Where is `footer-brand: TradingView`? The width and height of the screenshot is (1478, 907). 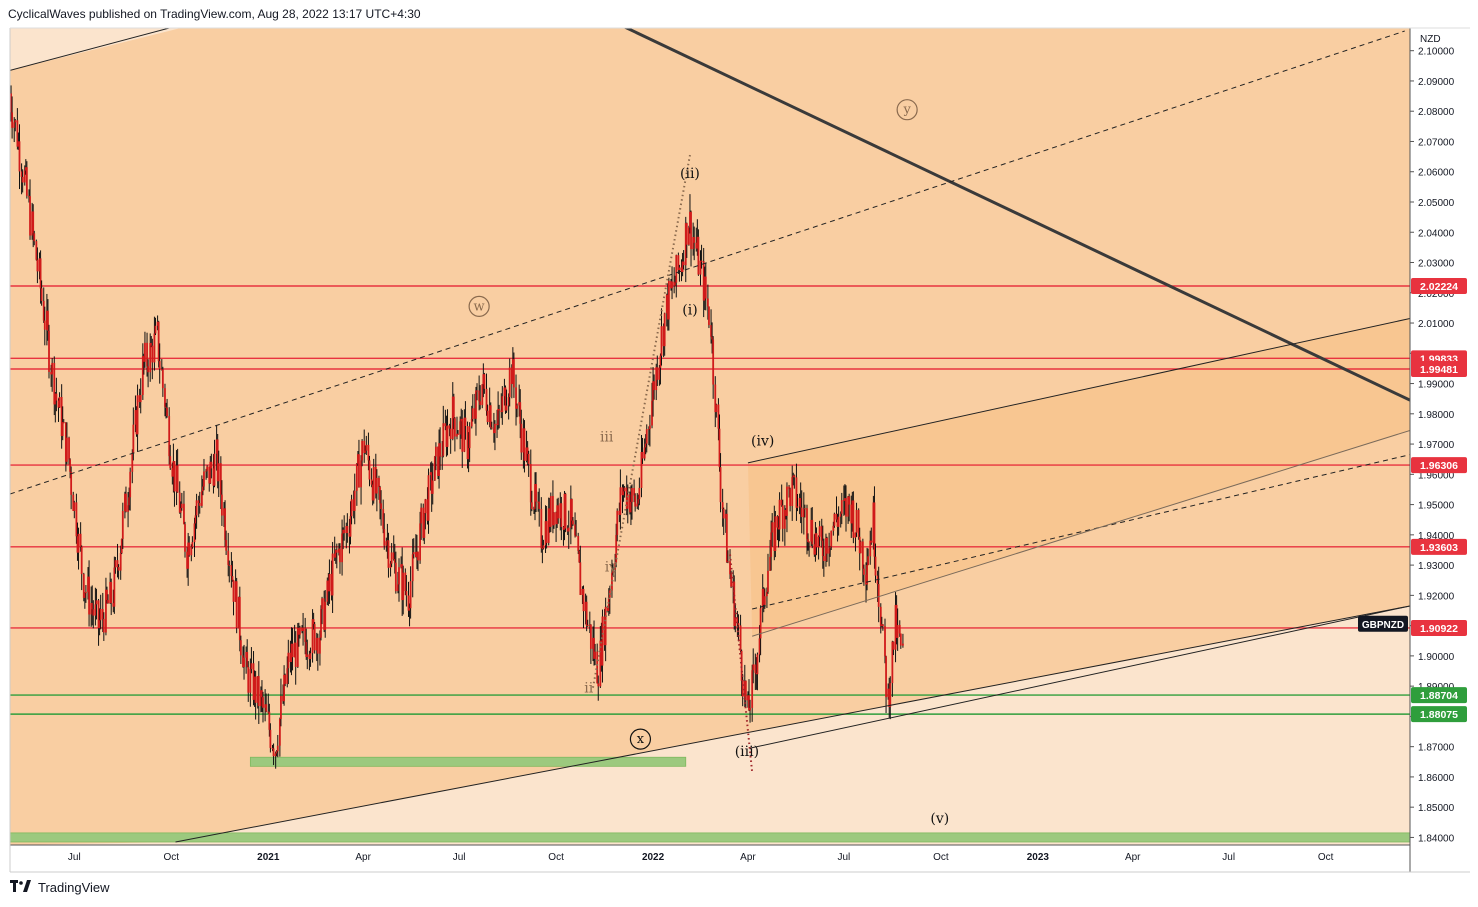
footer-brand: TradingView is located at coordinates (60, 887).